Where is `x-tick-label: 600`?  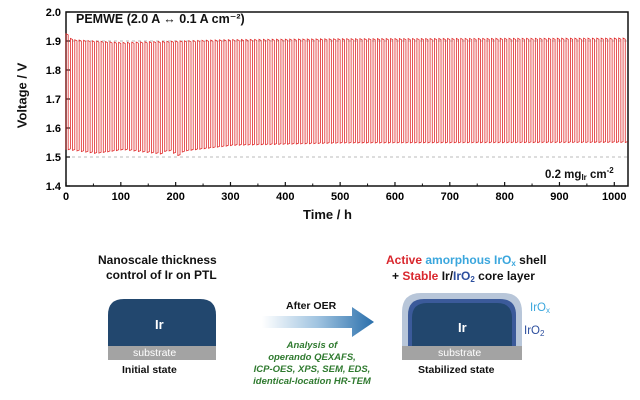
x-tick-label: 600 is located at coordinates (395, 197).